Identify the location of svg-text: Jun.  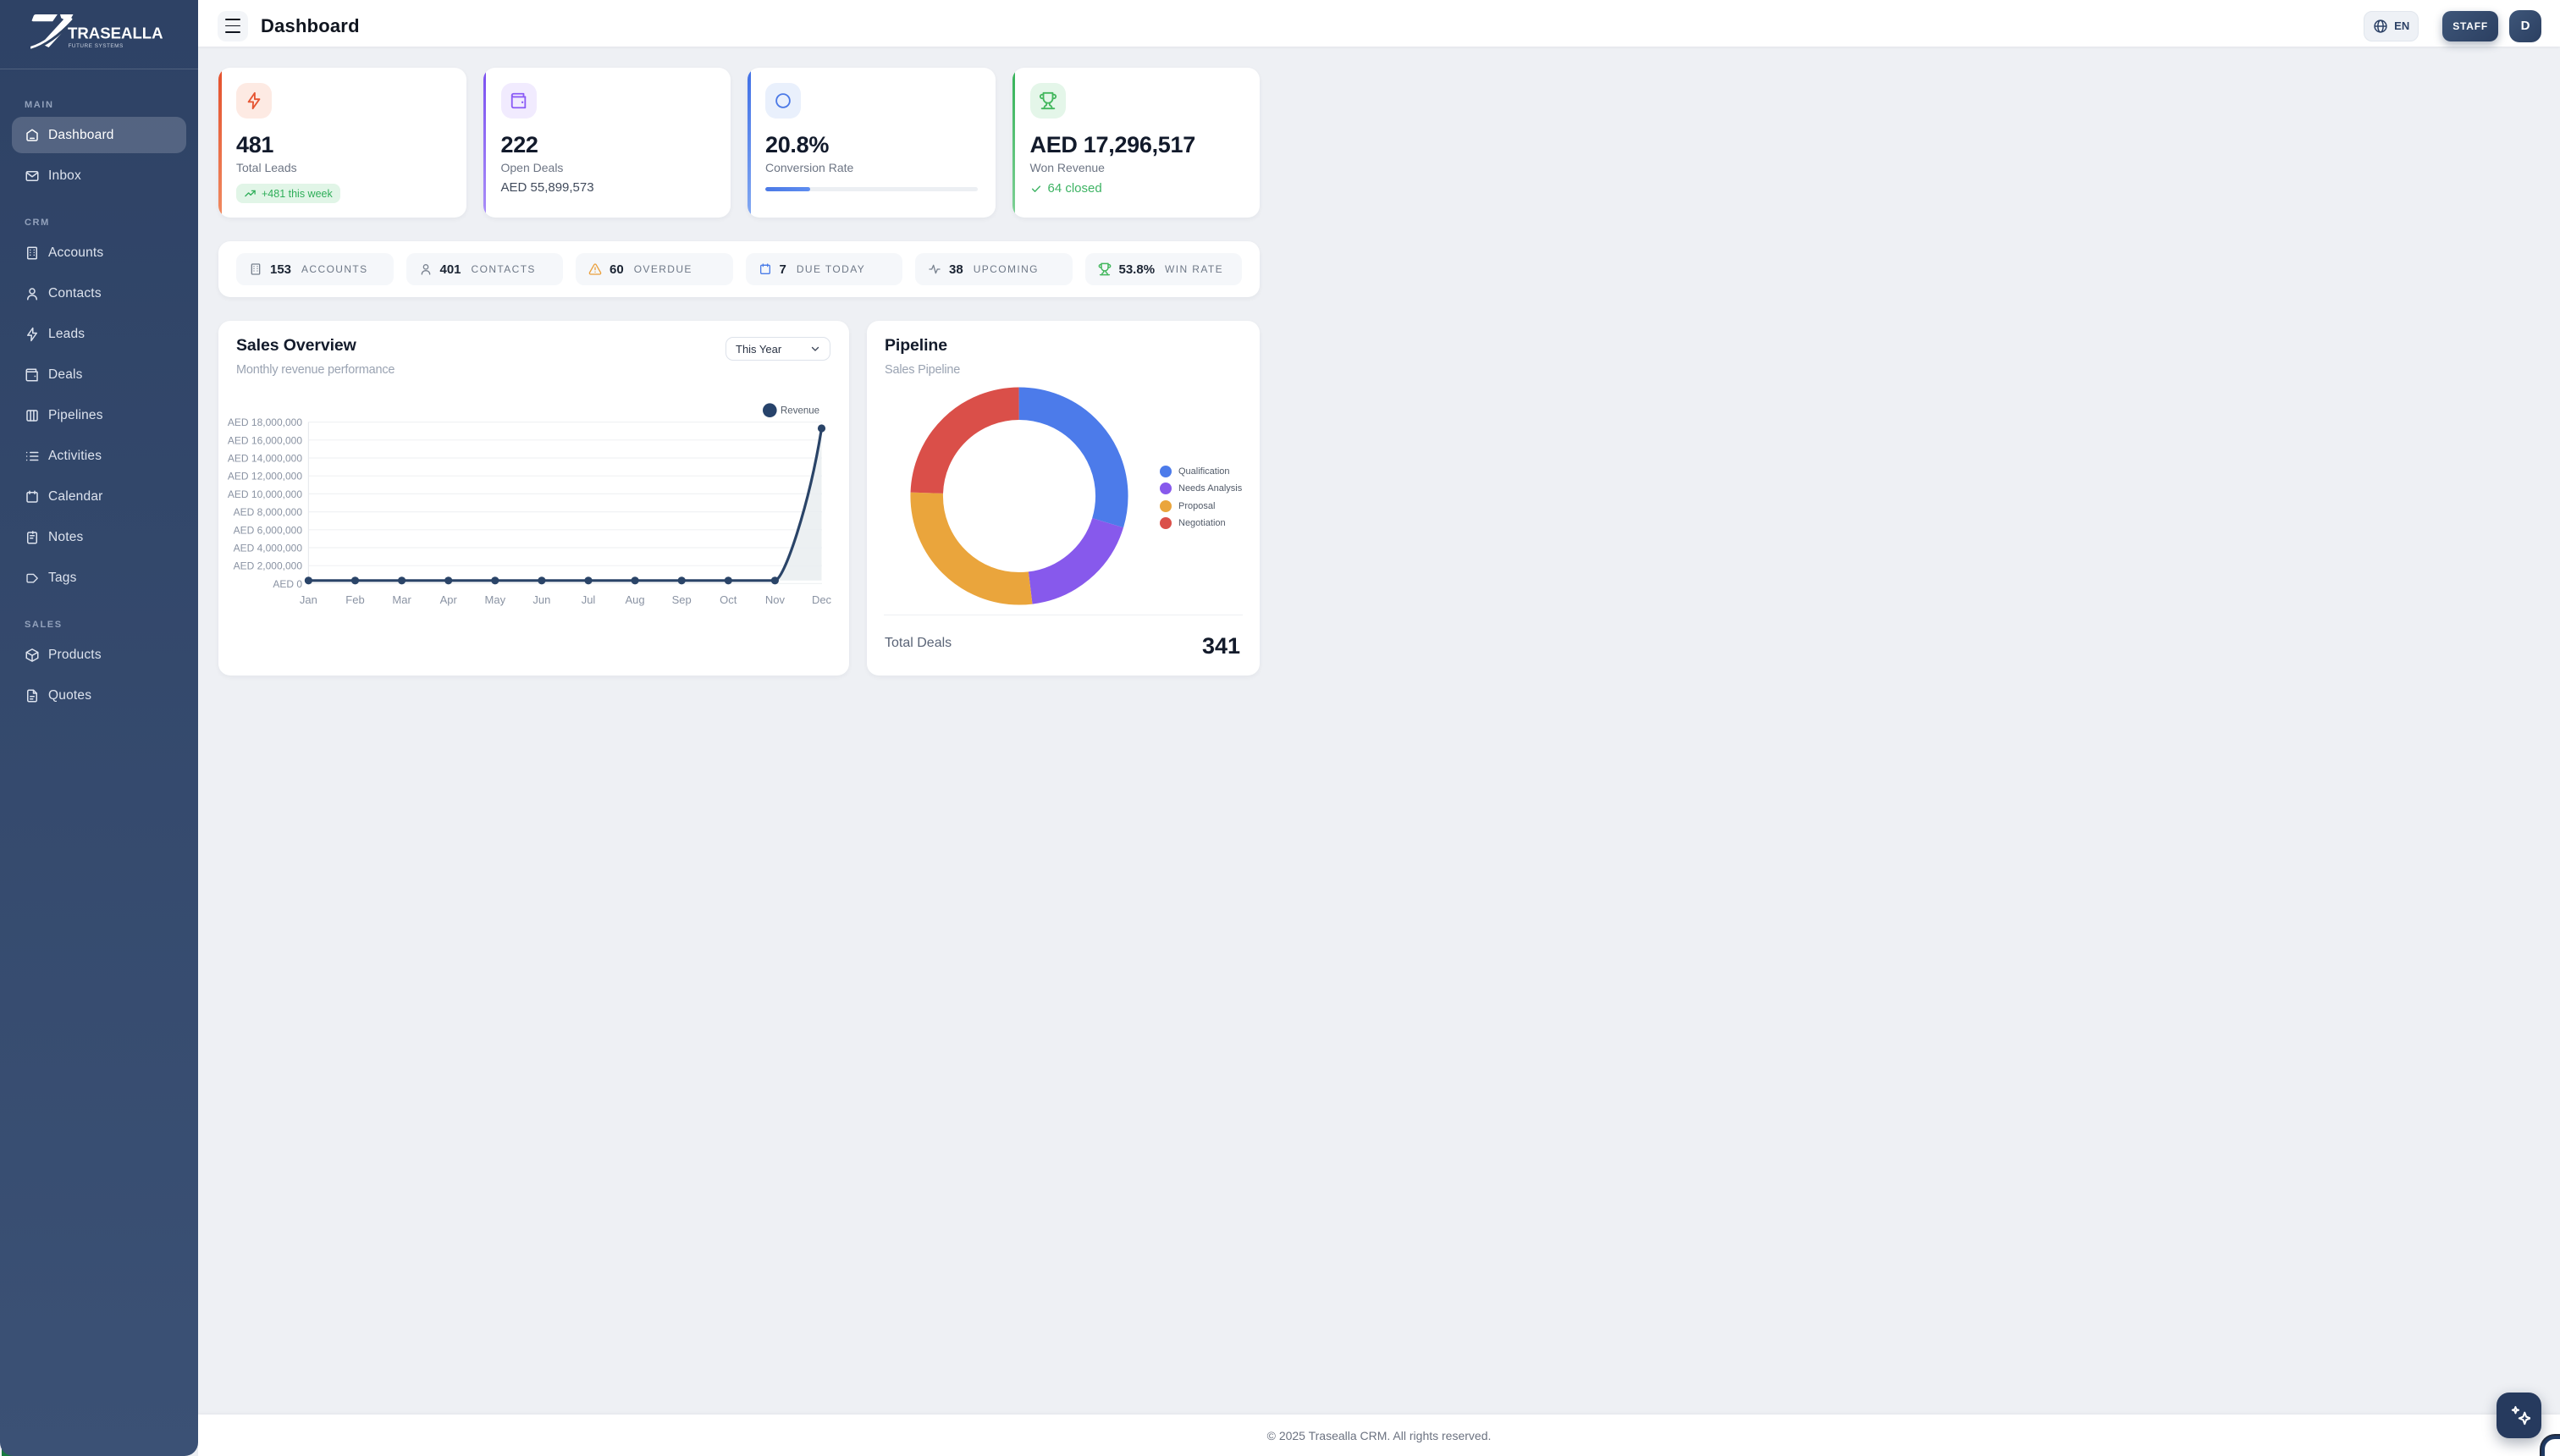
(541, 599).